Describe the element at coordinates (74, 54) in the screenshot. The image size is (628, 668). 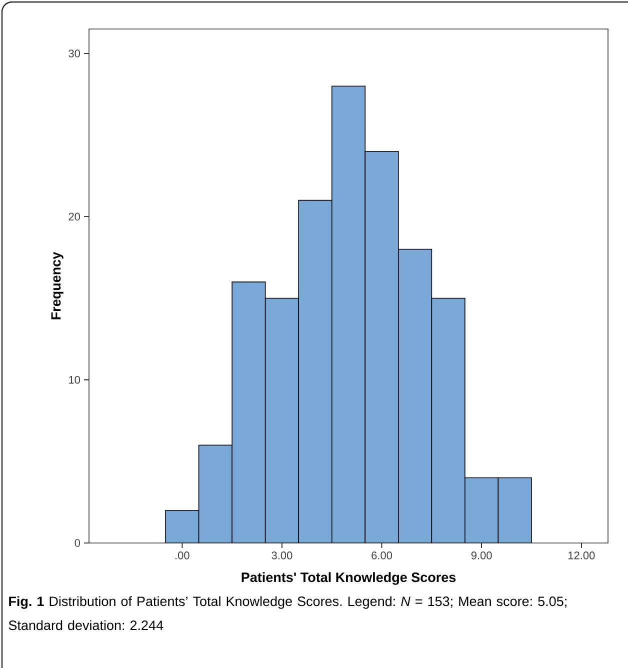
I see `y-tick-label: 30` at that location.